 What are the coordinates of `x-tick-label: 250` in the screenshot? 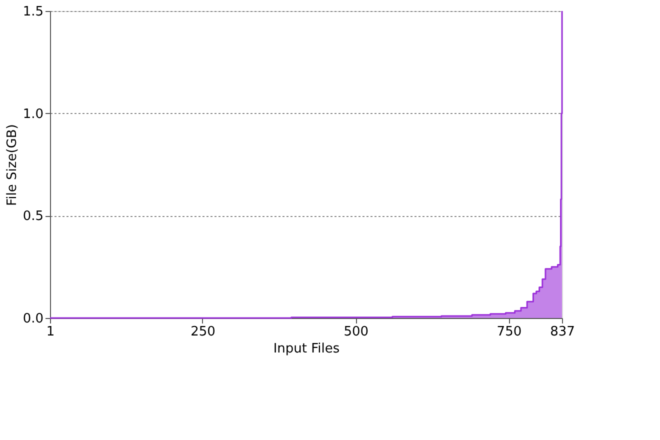 It's located at (203, 332).